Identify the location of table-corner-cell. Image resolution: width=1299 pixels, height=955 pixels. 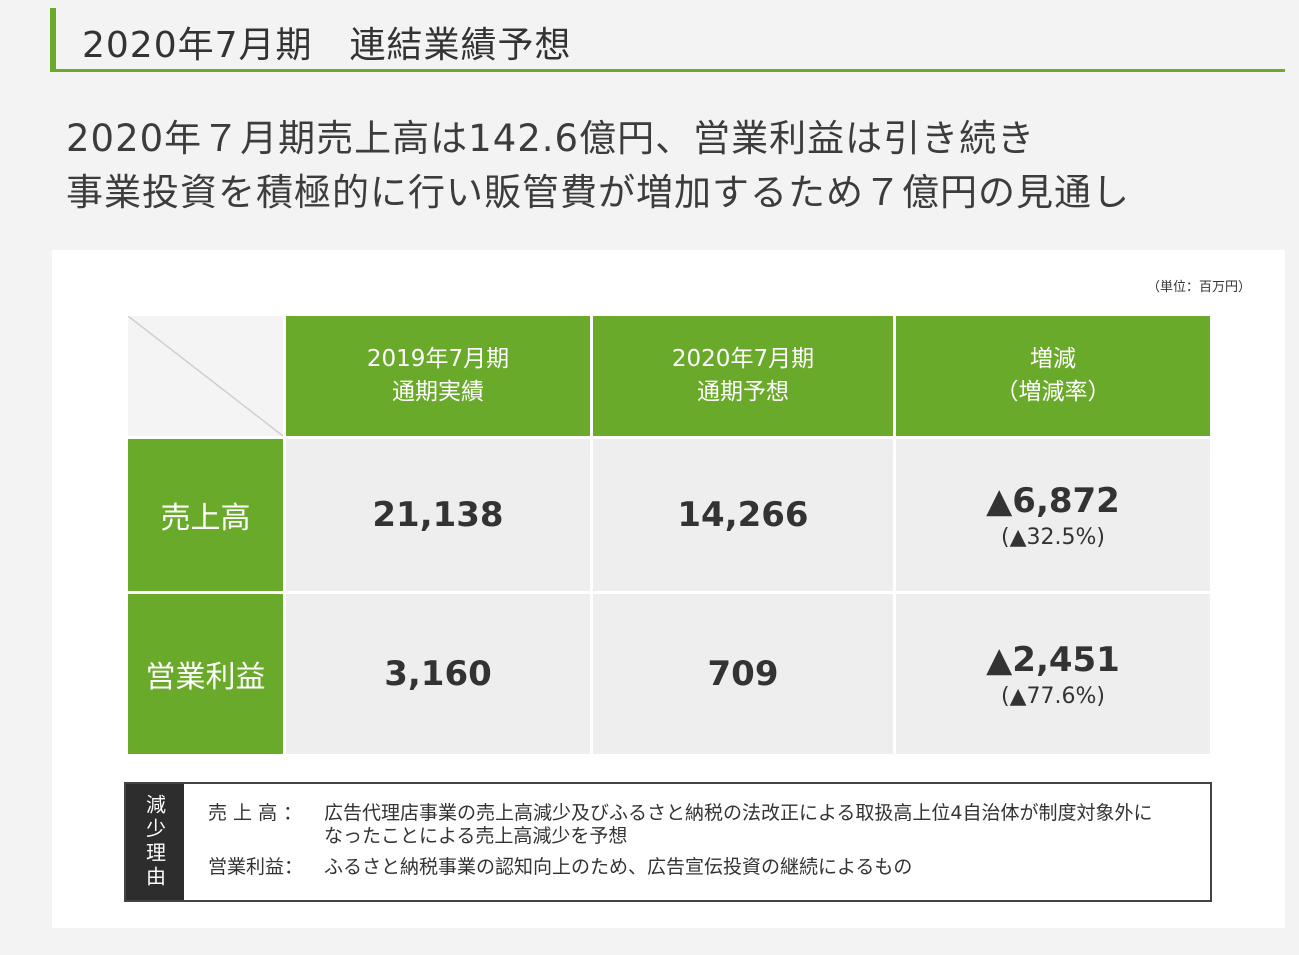
(205, 376).